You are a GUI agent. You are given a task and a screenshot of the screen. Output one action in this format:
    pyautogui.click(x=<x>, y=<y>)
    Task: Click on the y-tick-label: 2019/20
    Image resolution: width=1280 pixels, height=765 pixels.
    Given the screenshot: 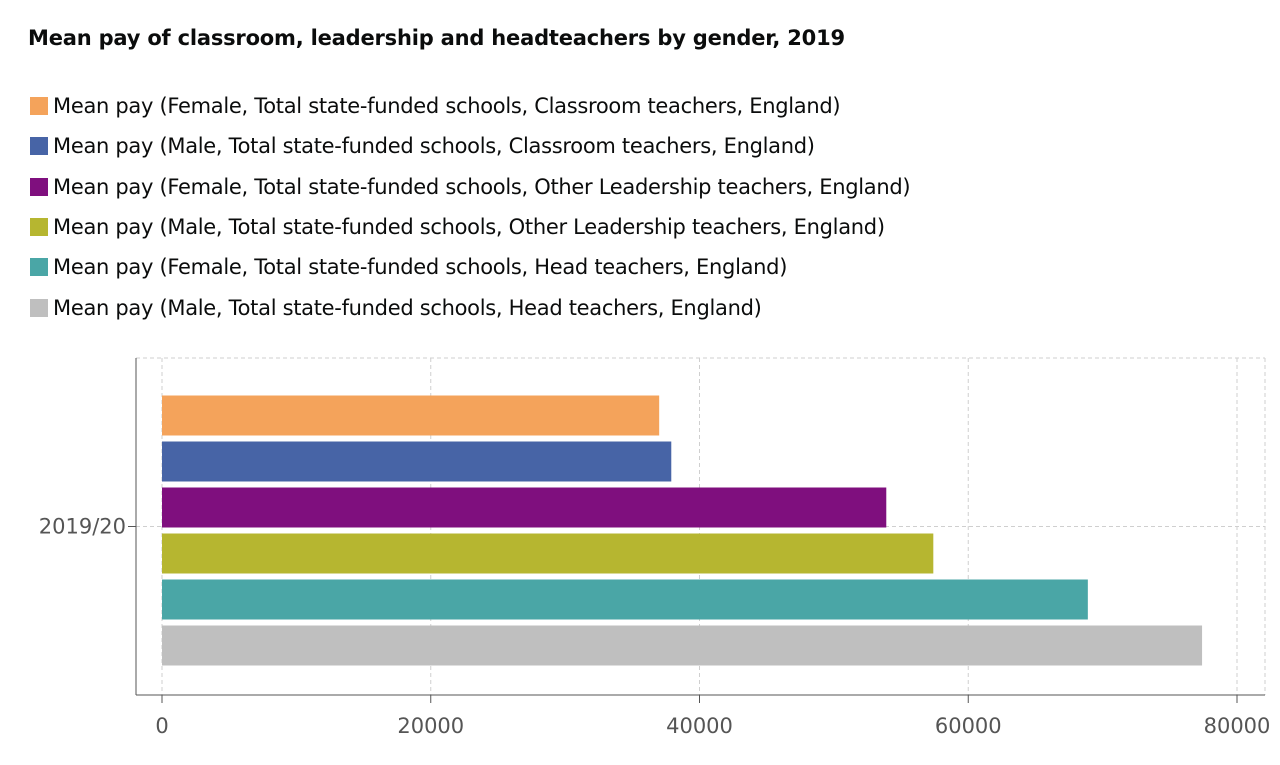 What is the action you would take?
    pyautogui.click(x=82, y=527)
    